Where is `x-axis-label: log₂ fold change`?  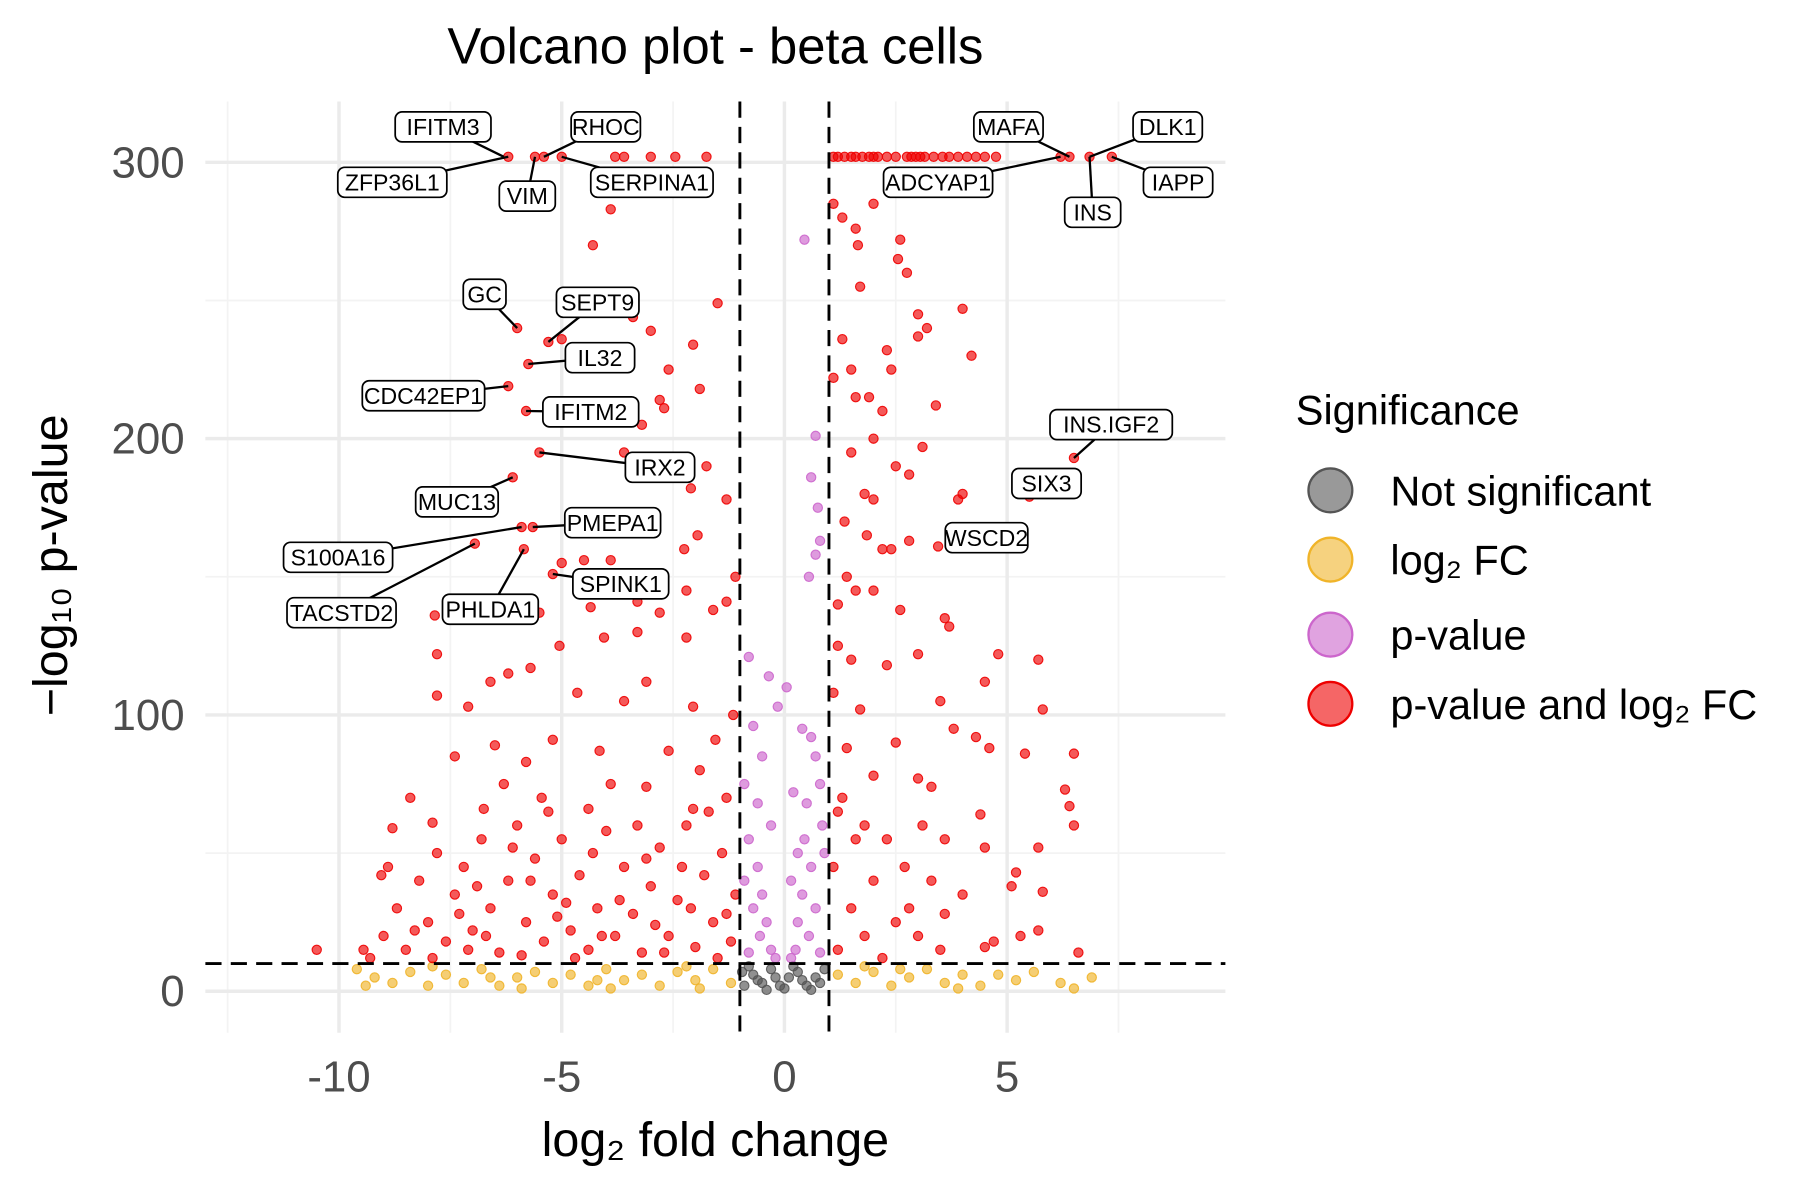 x-axis-label: log₂ fold change is located at coordinates (715, 1140).